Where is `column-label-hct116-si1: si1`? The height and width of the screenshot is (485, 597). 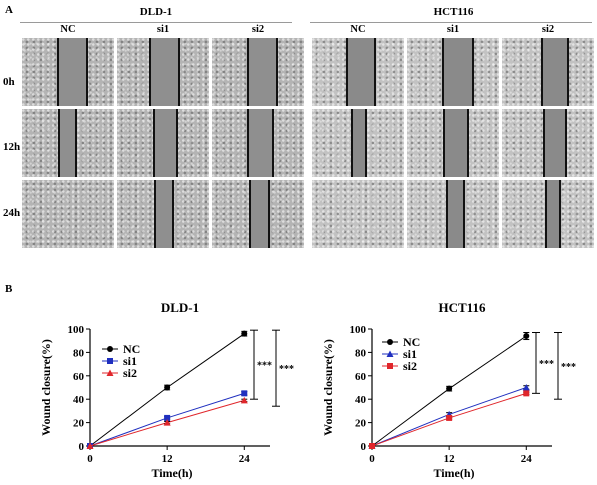 column-label-hct116-si1: si1 is located at coordinates (453, 29).